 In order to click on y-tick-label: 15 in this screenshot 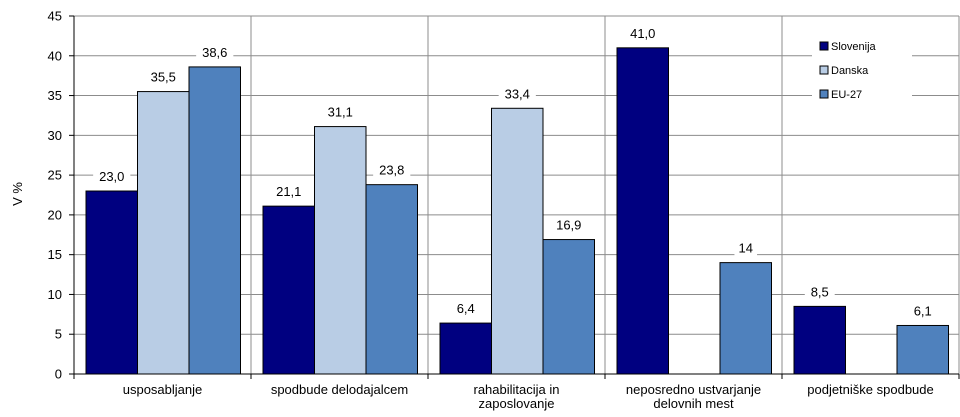, I will do `click(55, 254)`.